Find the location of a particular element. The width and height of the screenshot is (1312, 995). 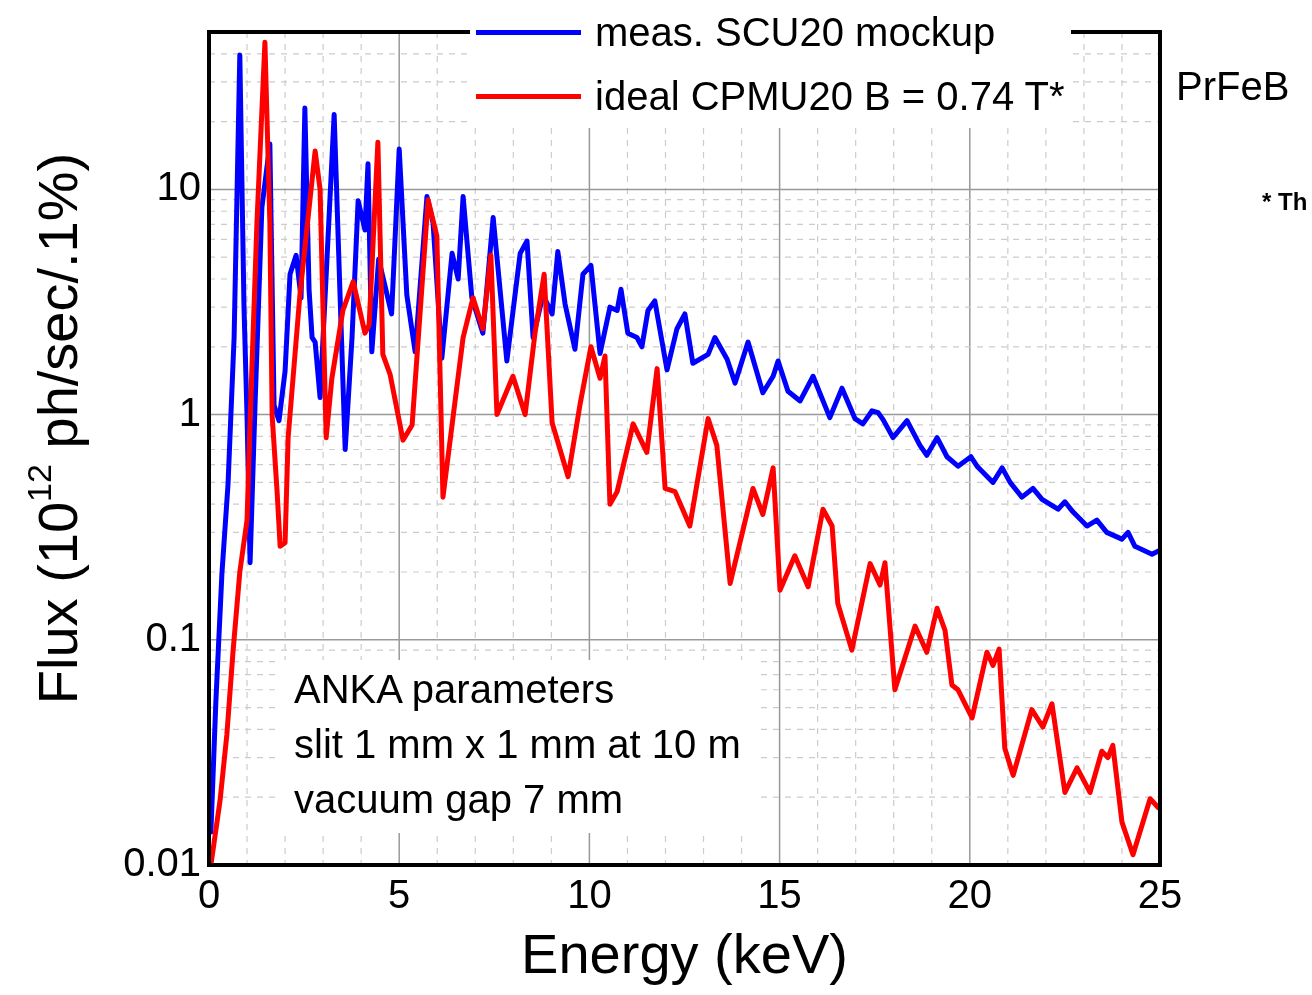

x-tick-label: 25 is located at coordinates (1160, 894).